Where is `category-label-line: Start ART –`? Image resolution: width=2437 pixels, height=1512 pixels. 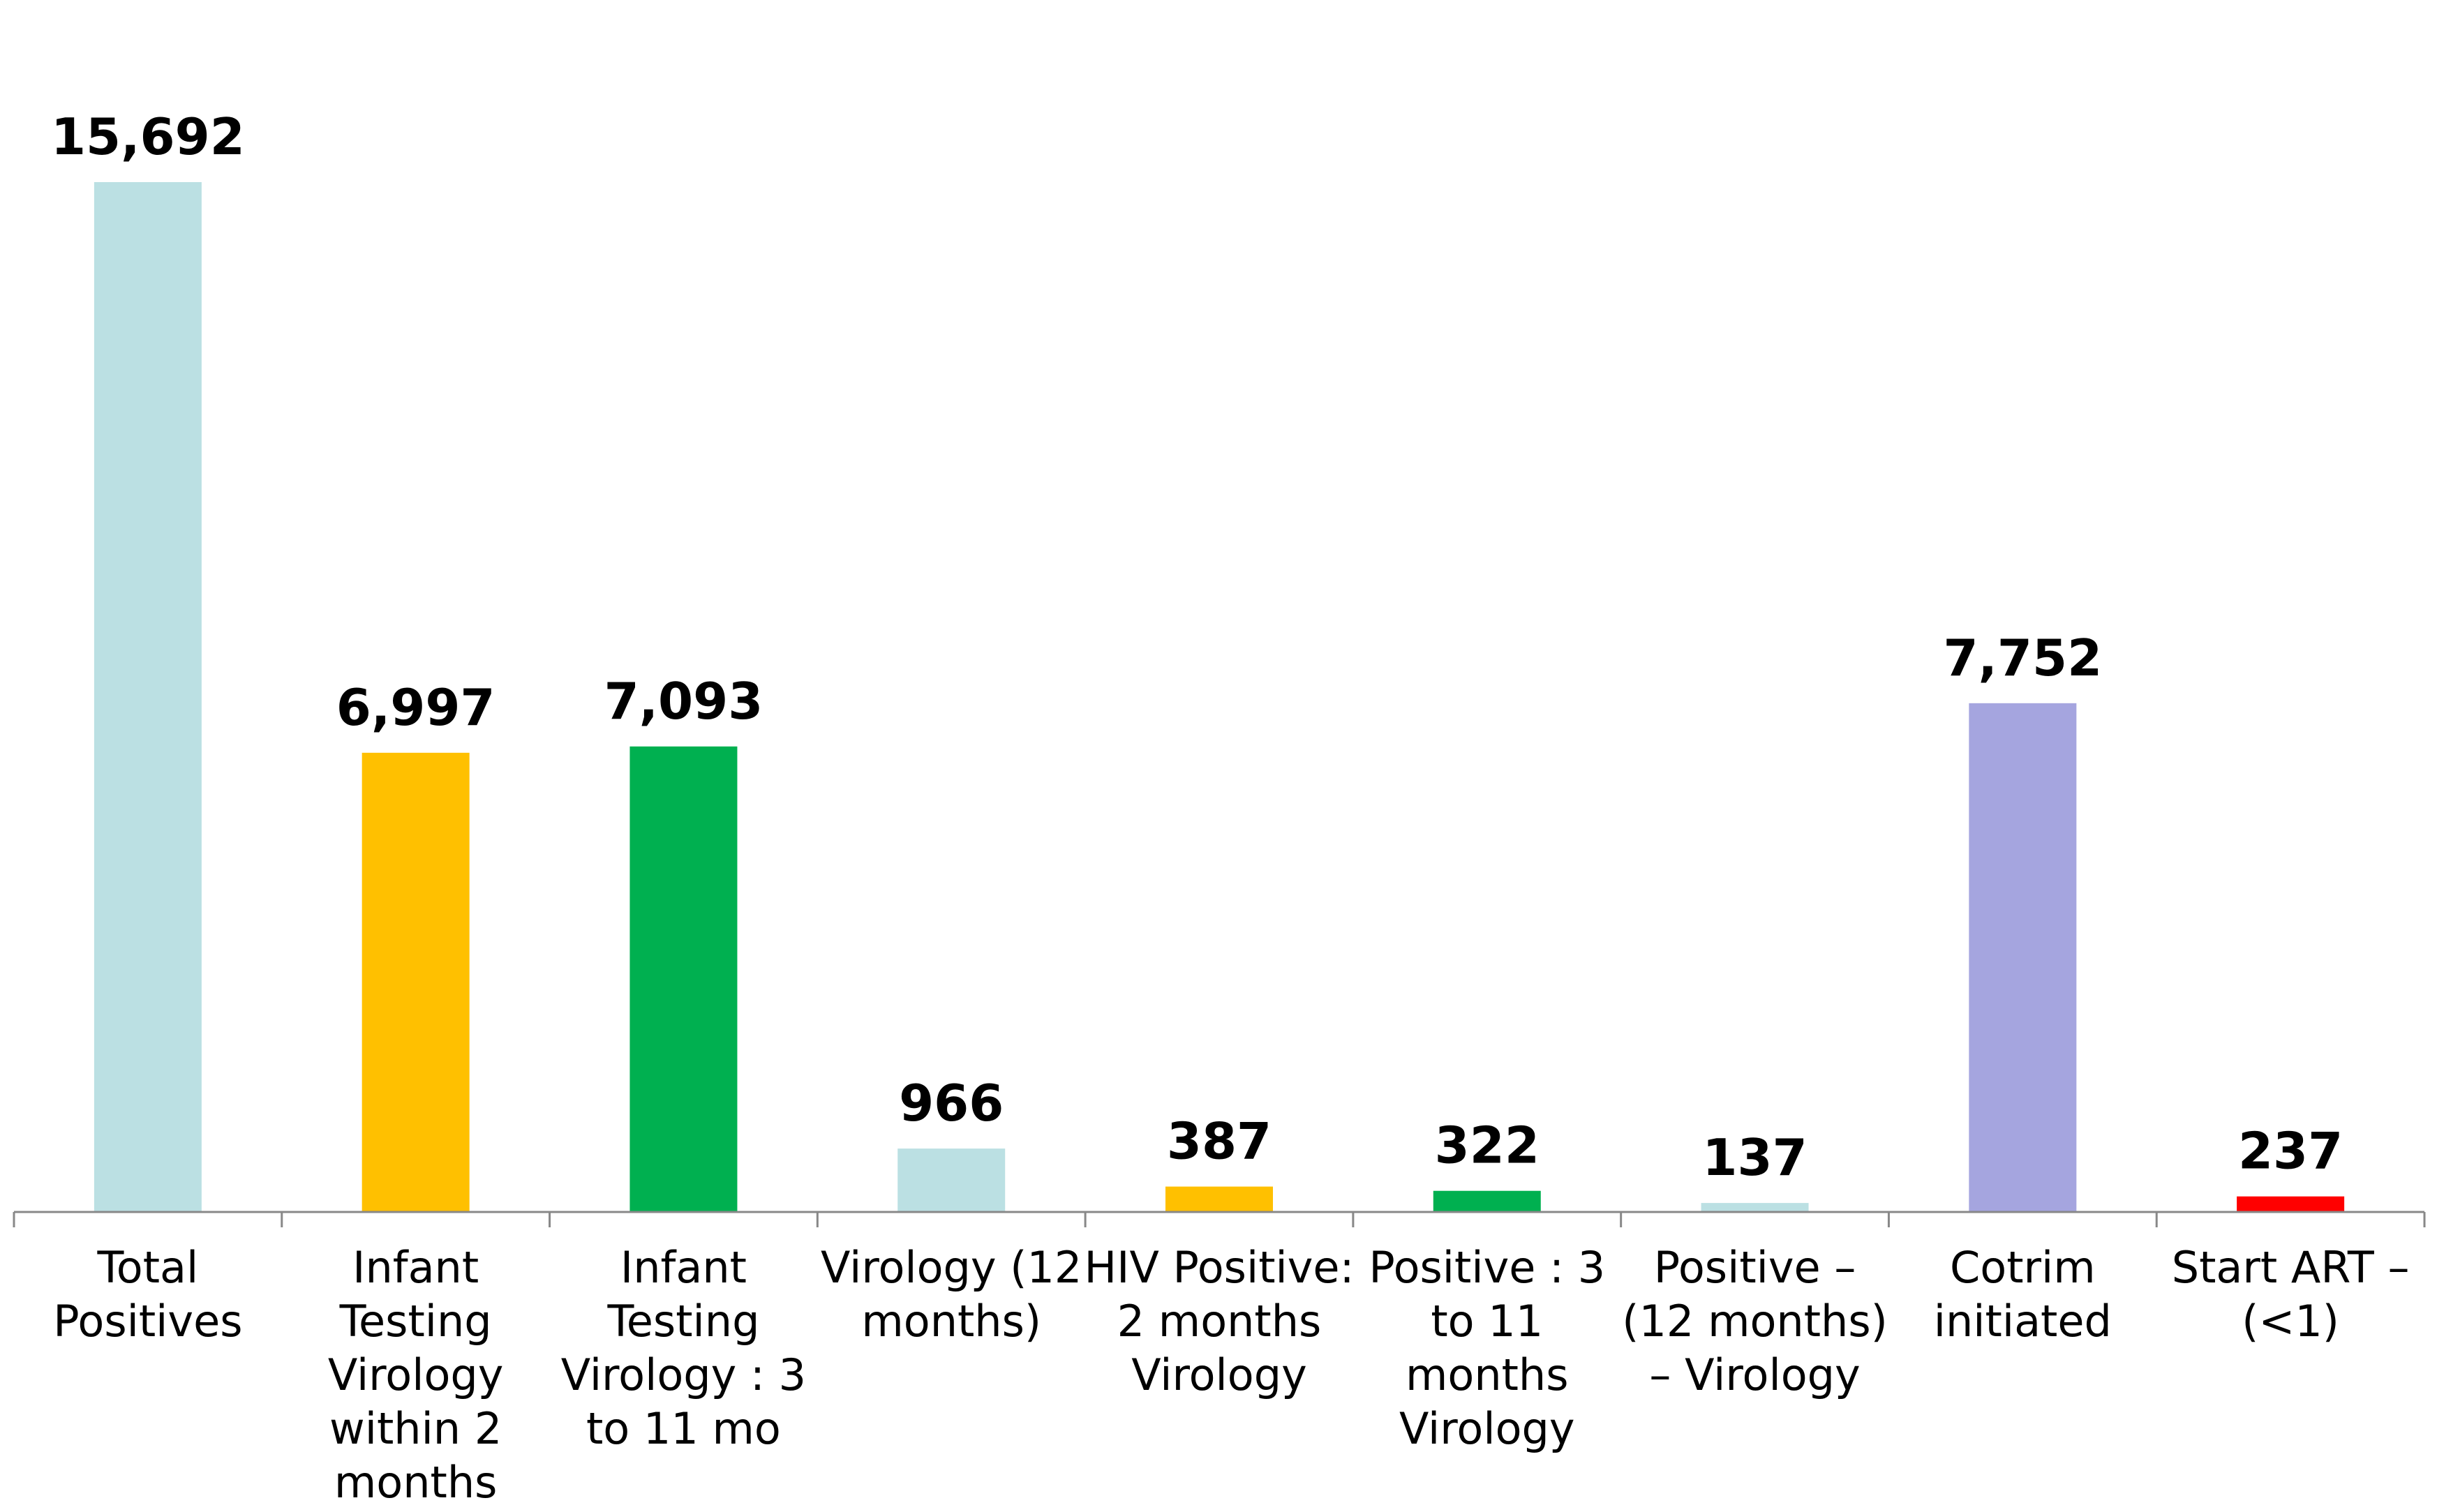 category-label-line: Start ART – is located at coordinates (2291, 1267).